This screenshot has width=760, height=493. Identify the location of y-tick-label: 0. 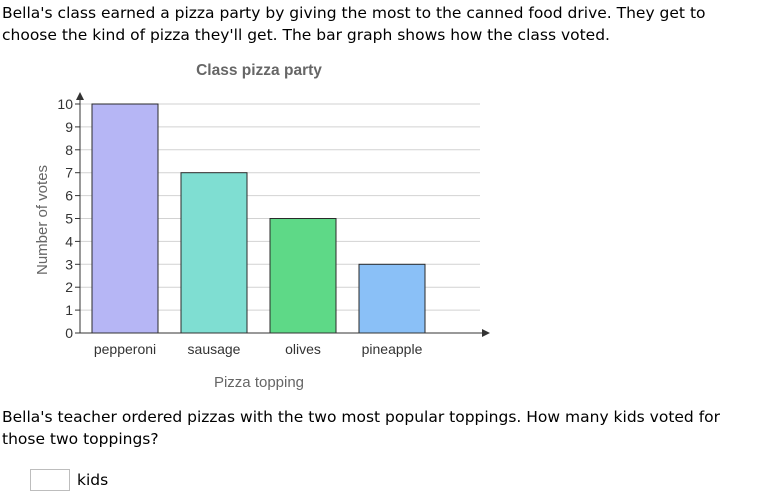
(69, 333).